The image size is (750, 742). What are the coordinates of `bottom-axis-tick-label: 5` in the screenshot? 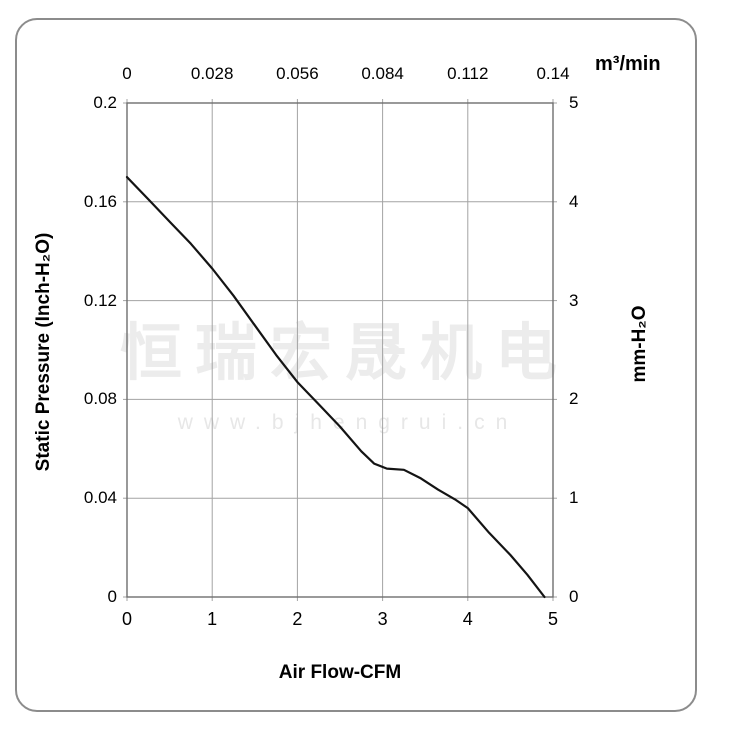 It's located at (553, 619).